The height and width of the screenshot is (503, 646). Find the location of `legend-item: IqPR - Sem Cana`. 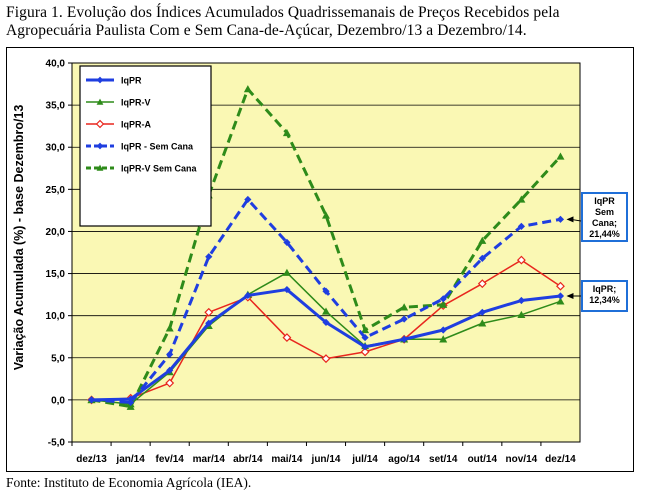

legend-item: IqPR - Sem Cana is located at coordinates (140, 147).